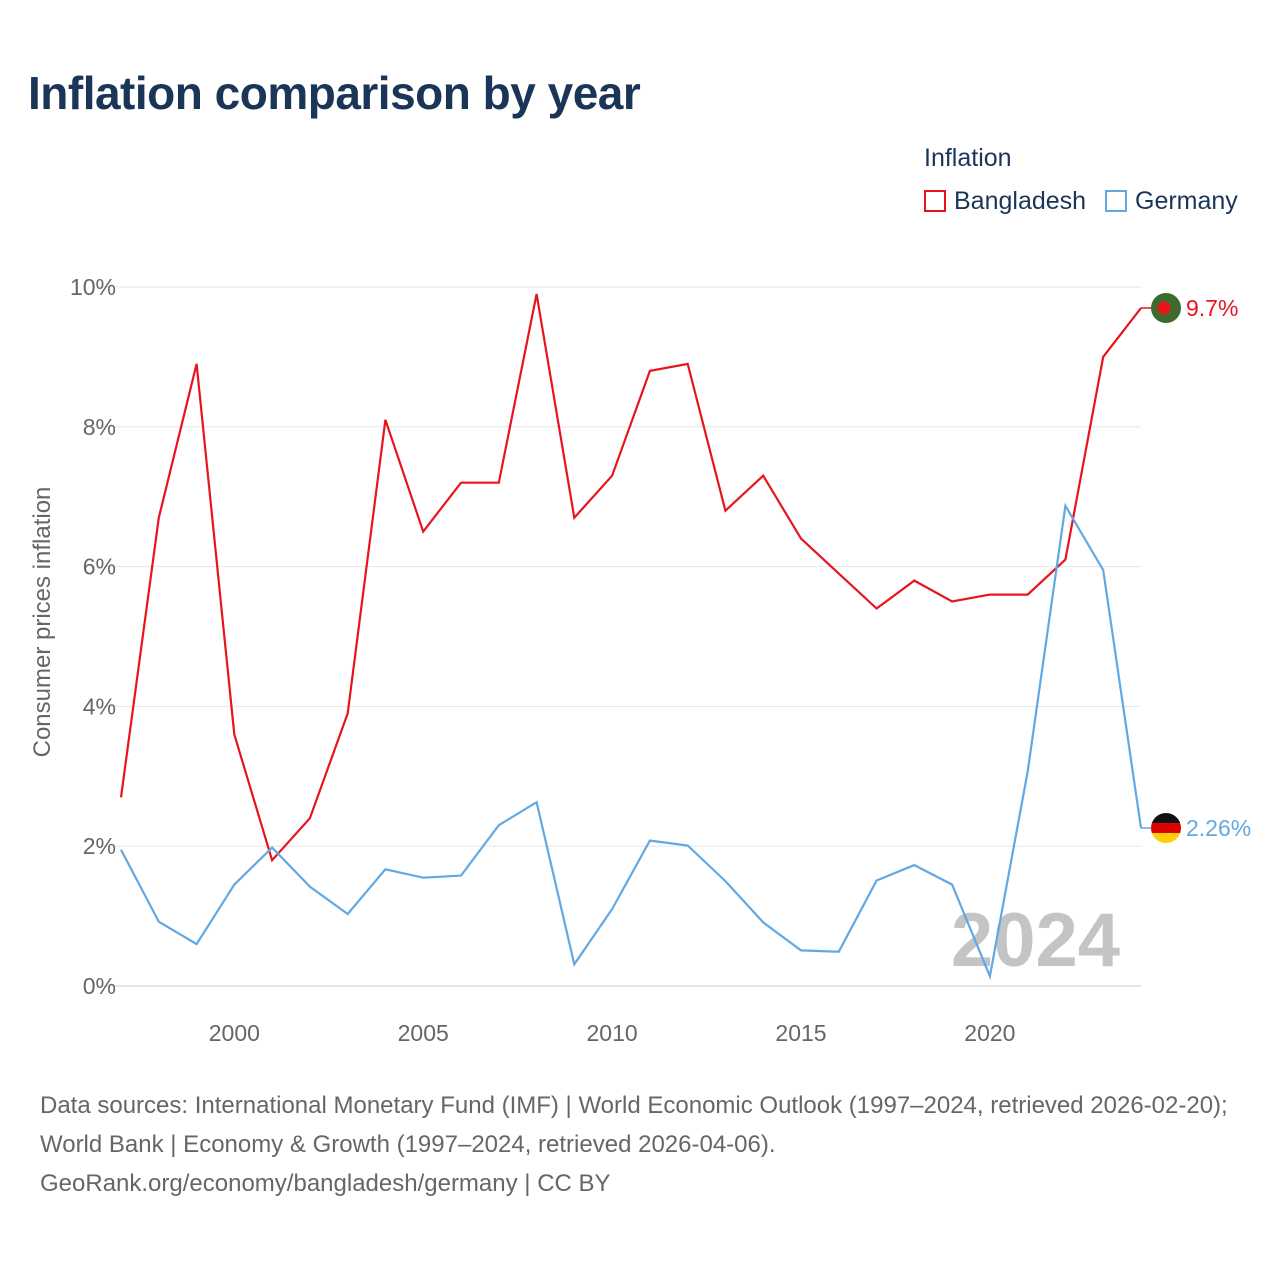 The height and width of the screenshot is (1280, 1280). I want to click on legend-label-germany: Germany, so click(1186, 200).